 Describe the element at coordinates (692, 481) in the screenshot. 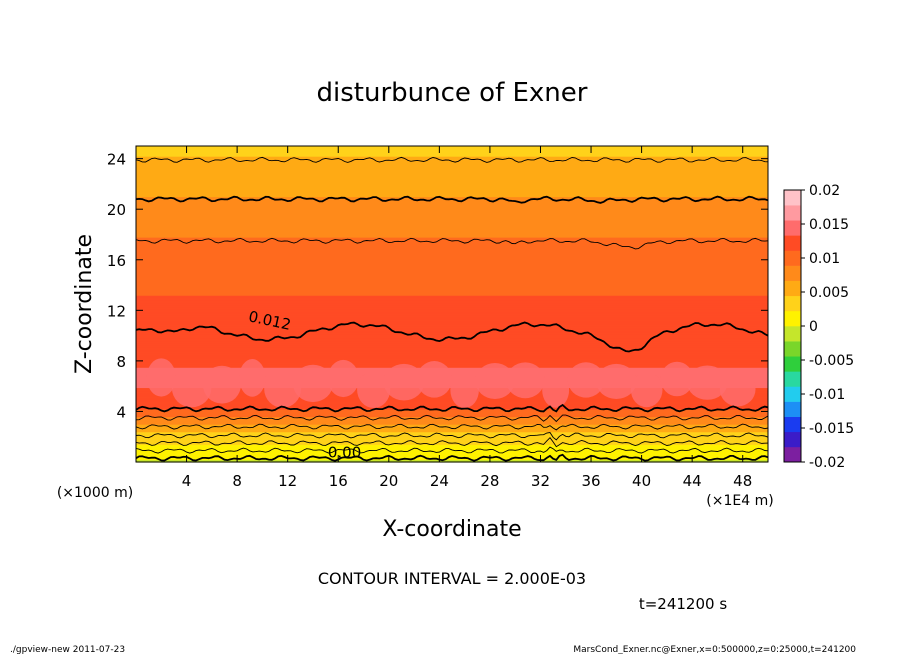

I see `x-tick-label: 44` at that location.